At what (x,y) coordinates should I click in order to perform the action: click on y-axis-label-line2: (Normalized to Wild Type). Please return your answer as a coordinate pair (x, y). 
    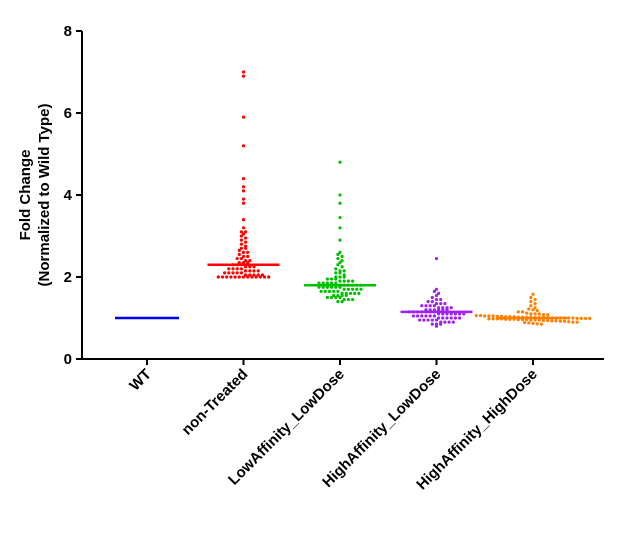
    Looking at the image, I should click on (44, 195).